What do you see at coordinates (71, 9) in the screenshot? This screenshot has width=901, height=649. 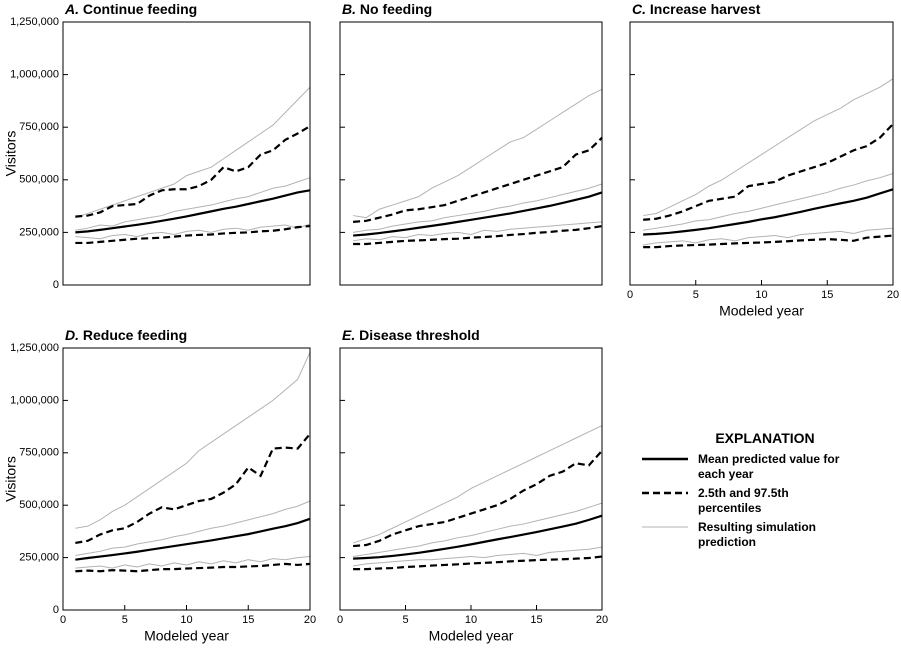 I see `panel-letter: A.` at bounding box center [71, 9].